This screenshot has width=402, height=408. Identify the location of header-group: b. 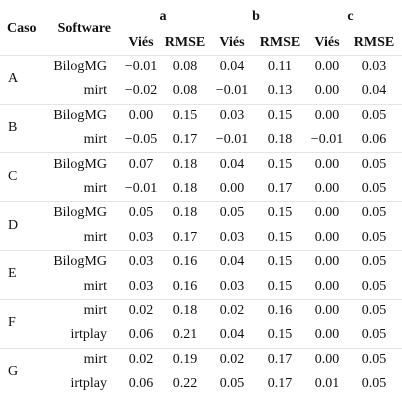
(256, 16).